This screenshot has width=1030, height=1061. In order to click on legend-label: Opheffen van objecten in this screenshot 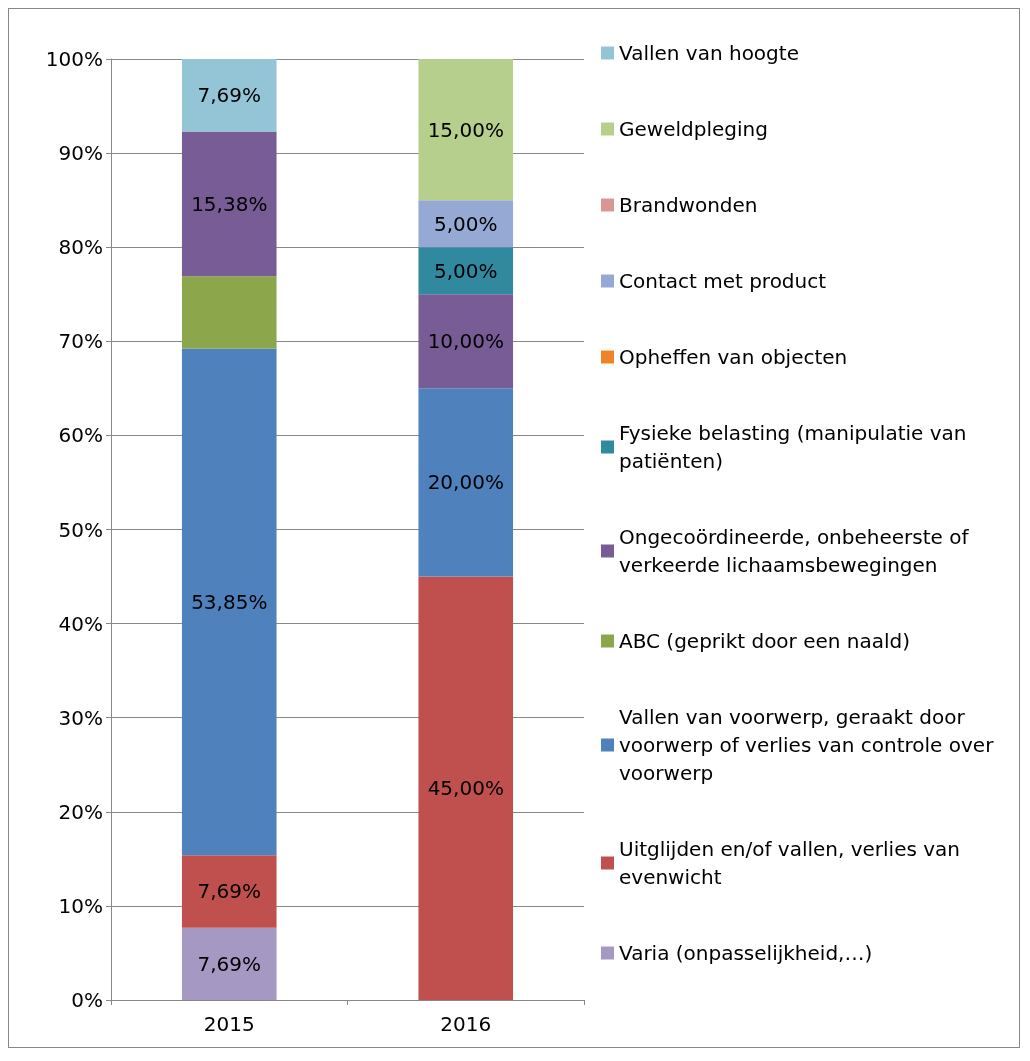, I will do `click(733, 357)`.